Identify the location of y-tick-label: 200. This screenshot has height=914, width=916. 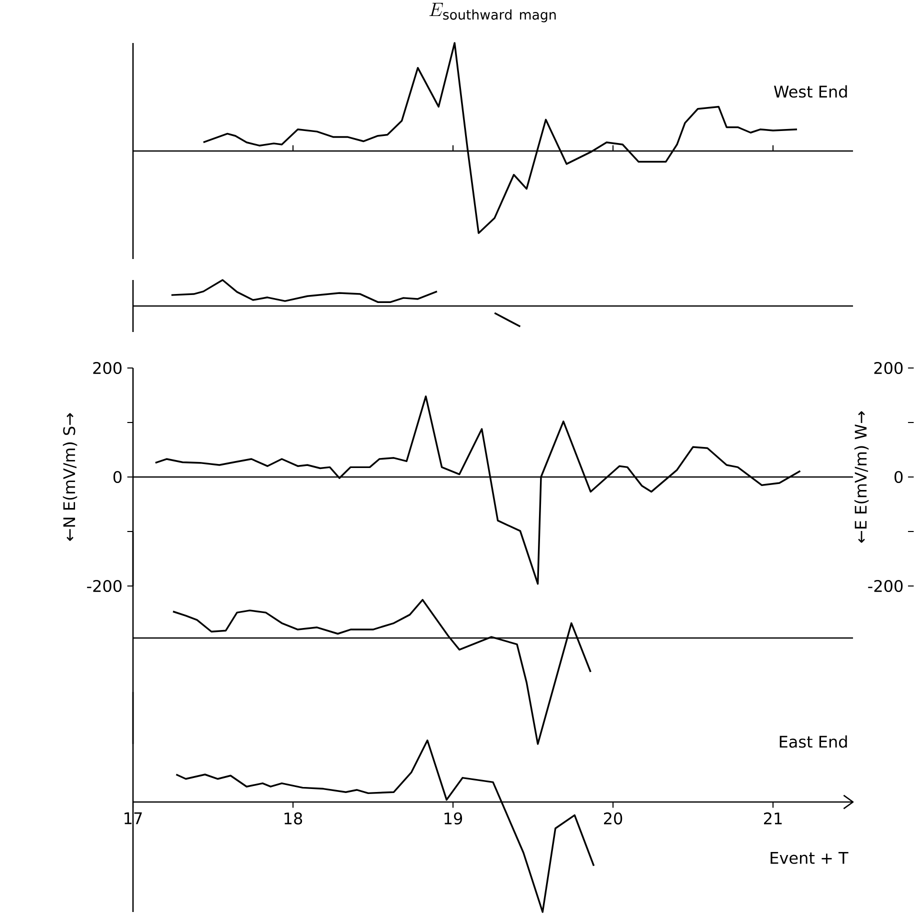
(107, 368).